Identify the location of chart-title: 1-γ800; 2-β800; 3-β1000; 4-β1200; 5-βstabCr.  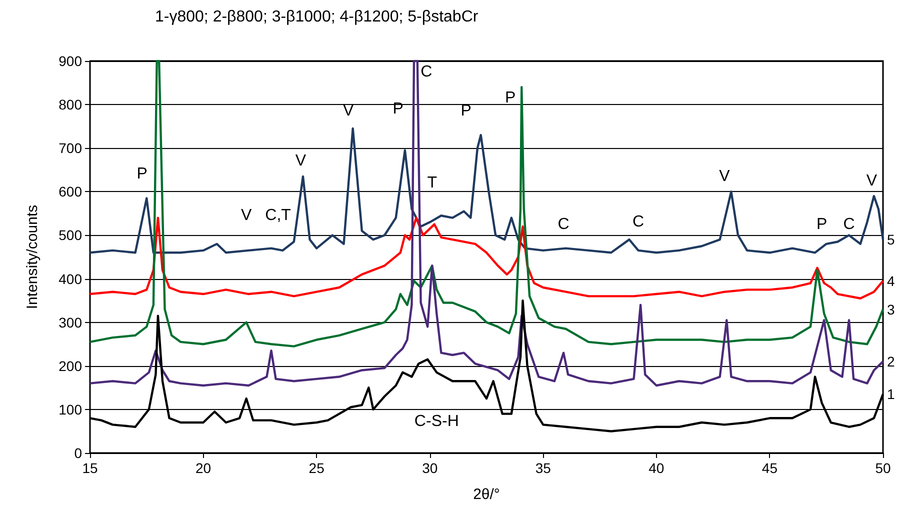
(317, 17).